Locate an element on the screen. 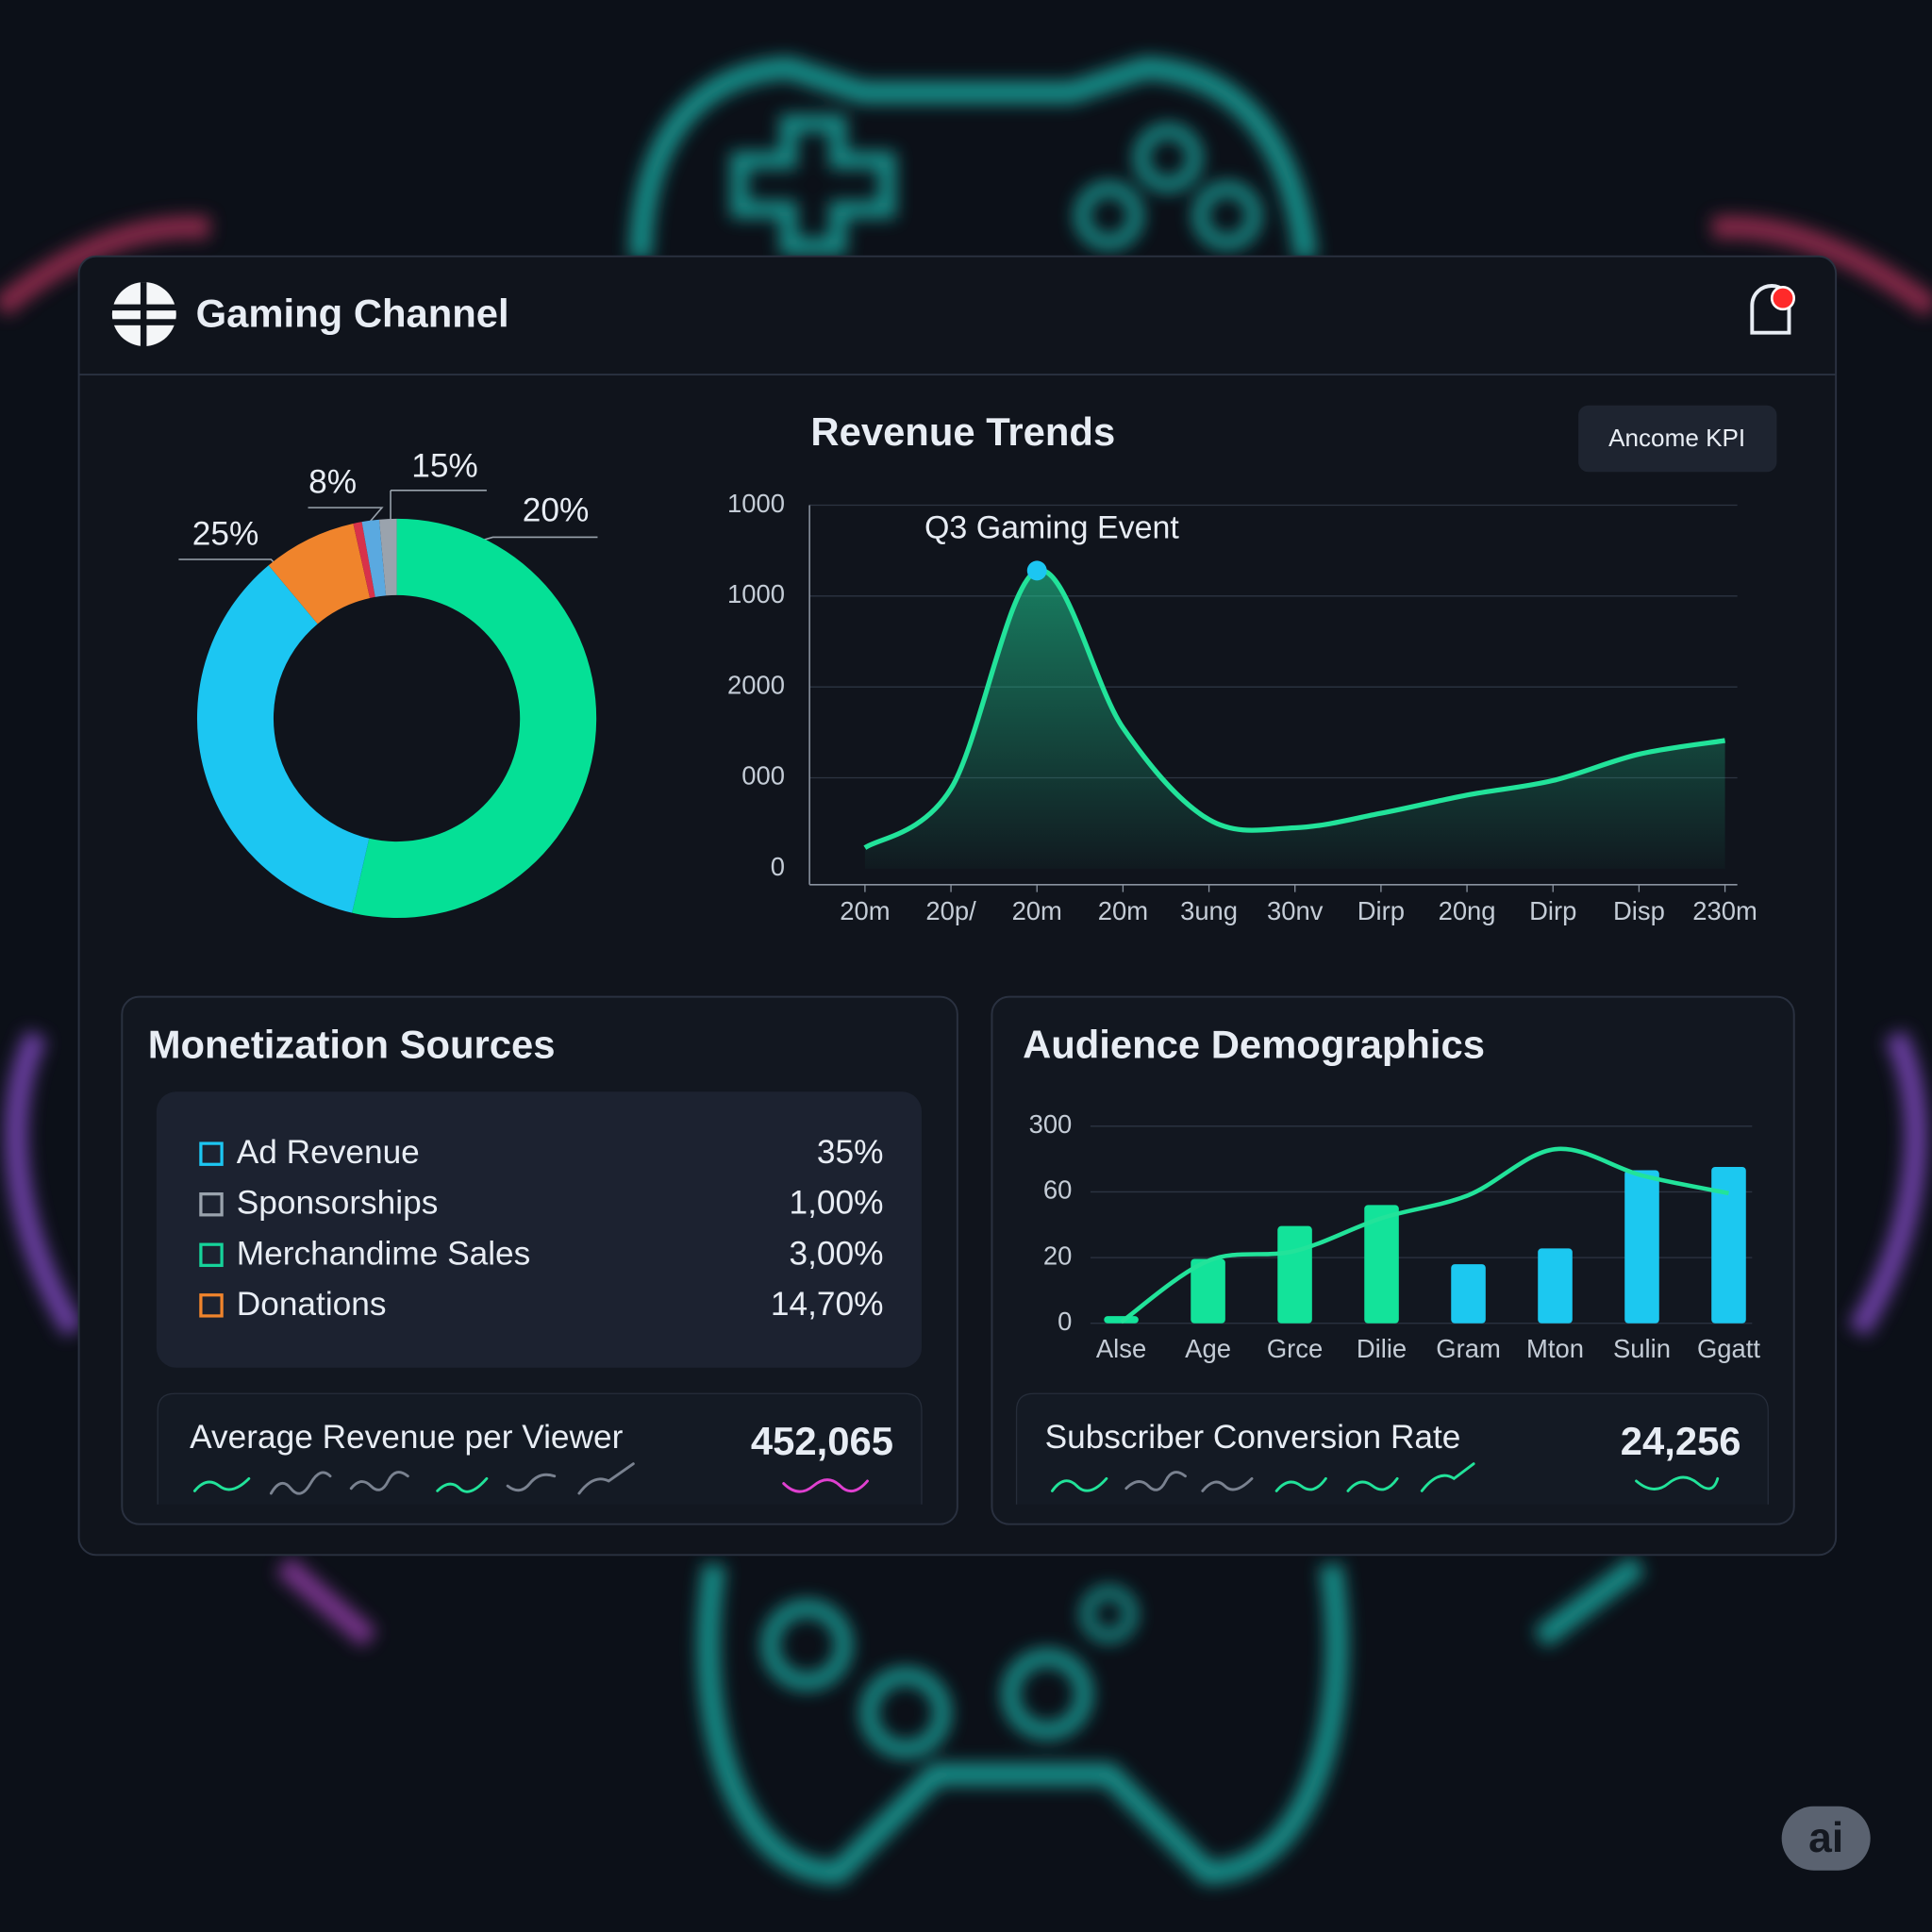 The width and height of the screenshot is (1932, 1932). x-tick-label: Age is located at coordinates (1208, 1348).